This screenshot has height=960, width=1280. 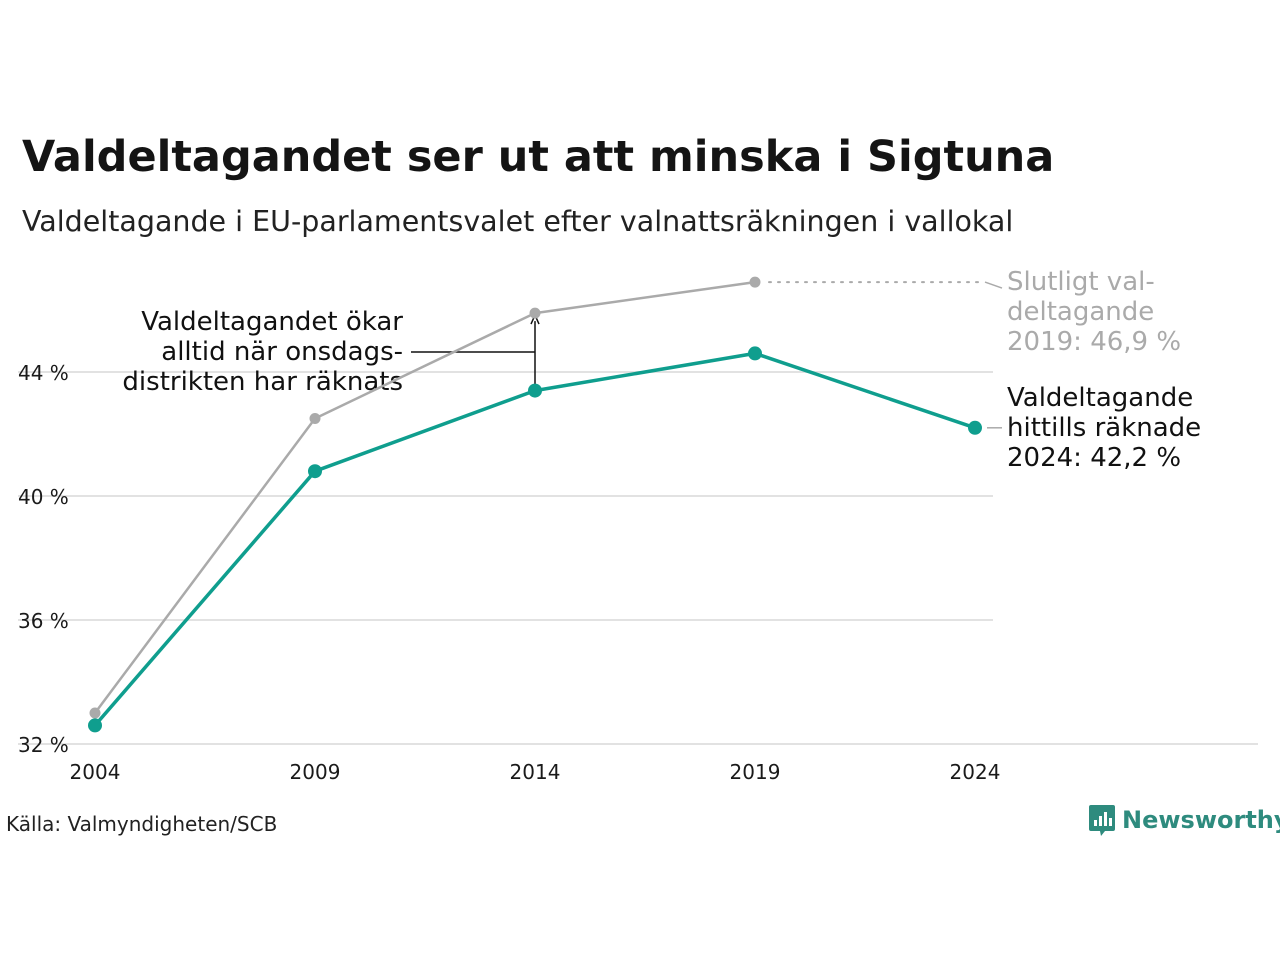 I want to click on source-note: Källa: Valmyndigheten/SCB, so click(x=142, y=824).